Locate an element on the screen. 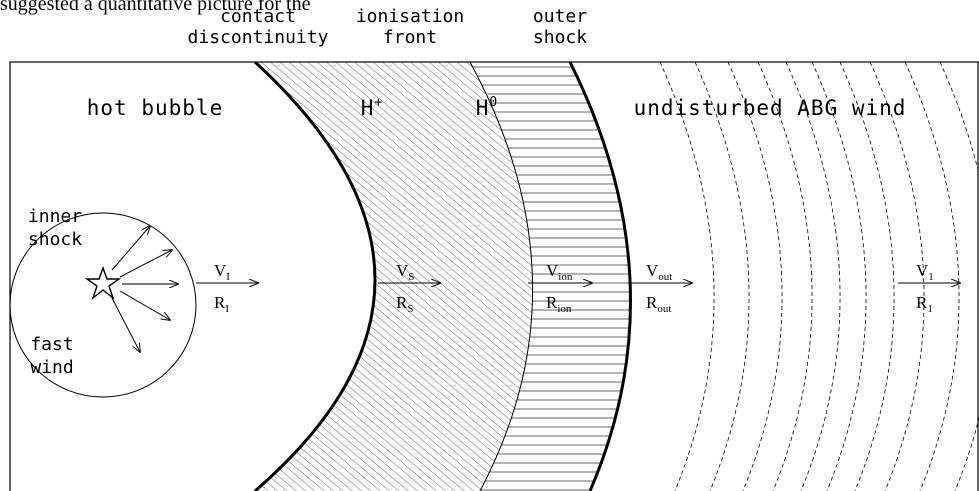 The image size is (979, 491). h-zero-region is located at coordinates (550, 276).